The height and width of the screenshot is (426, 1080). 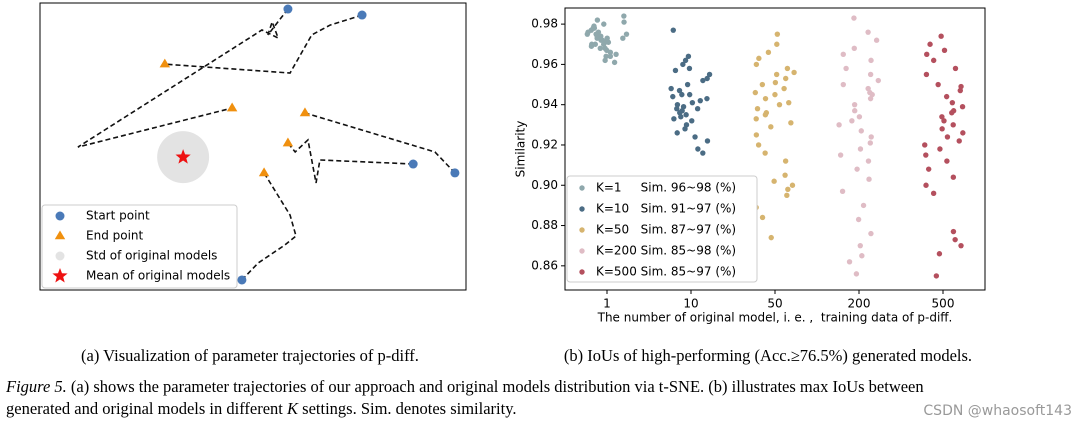 I want to click on x-tick-label: 50, so click(x=774, y=304).